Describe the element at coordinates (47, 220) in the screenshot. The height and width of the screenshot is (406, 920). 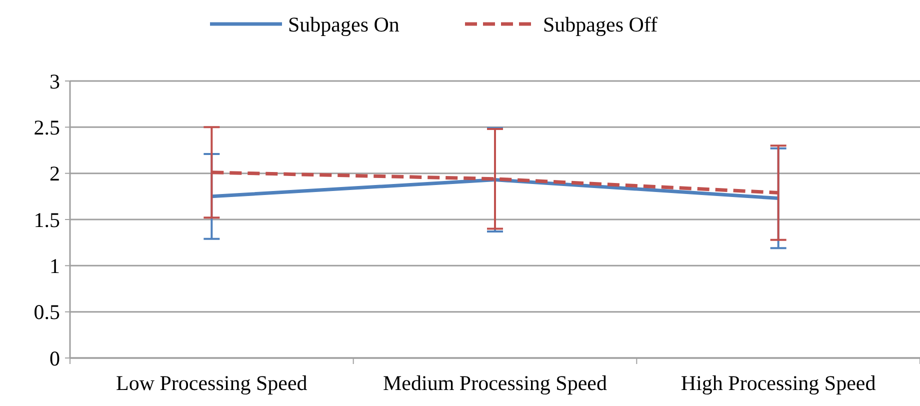
I see `y-tick-label: 1.5` at that location.